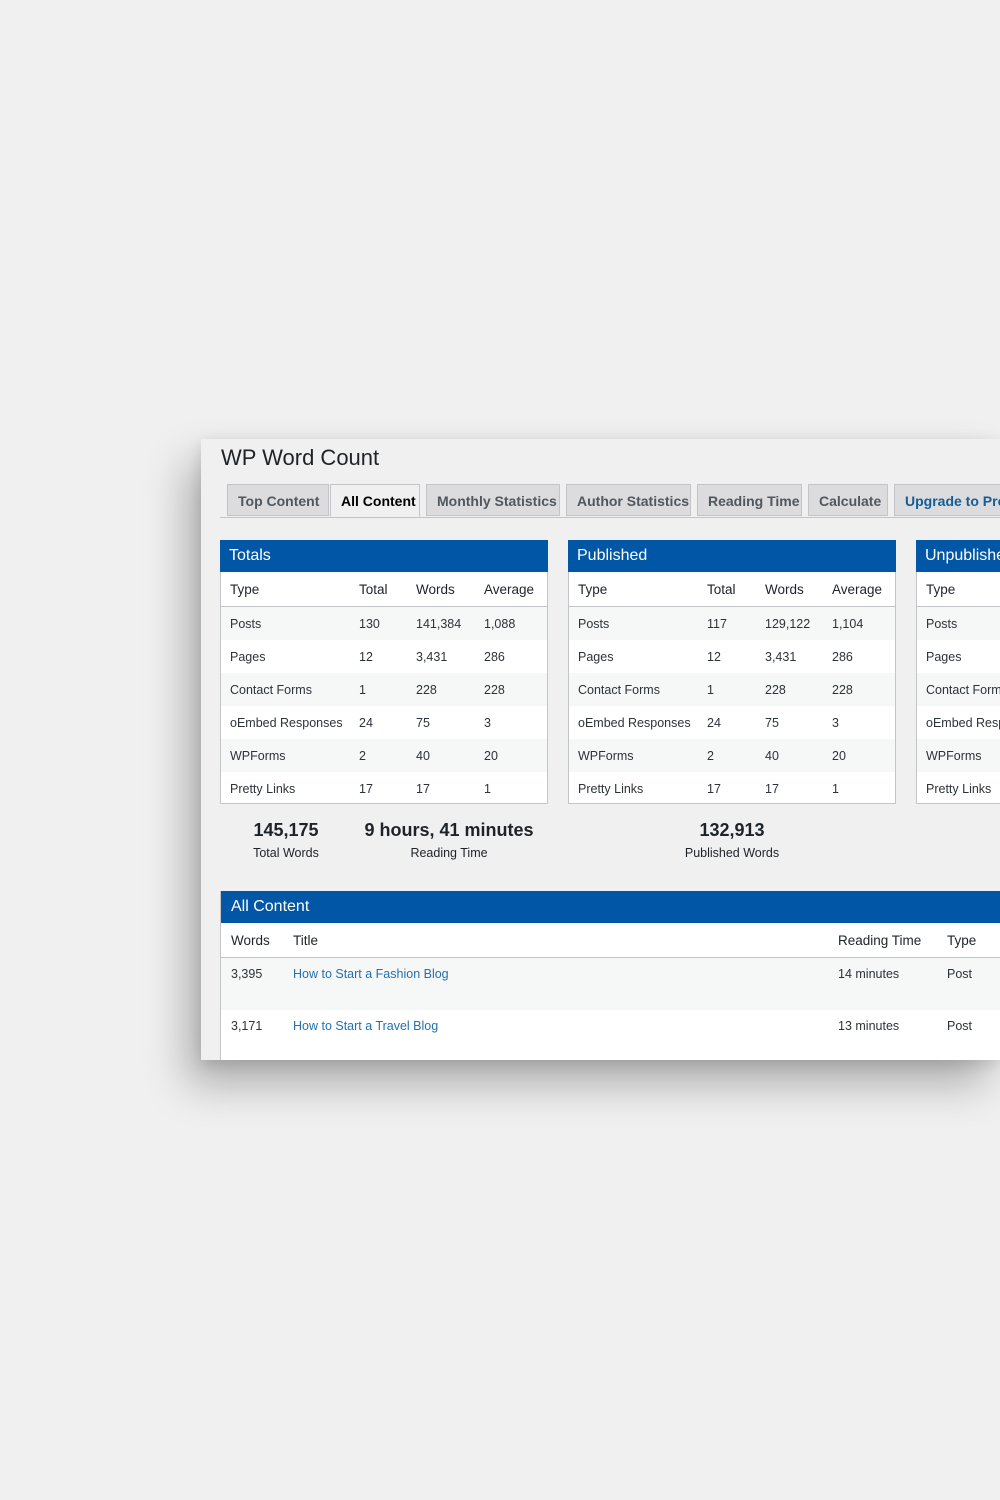  I want to click on table-row: Pretty Links 17 17 1, so click(384, 788).